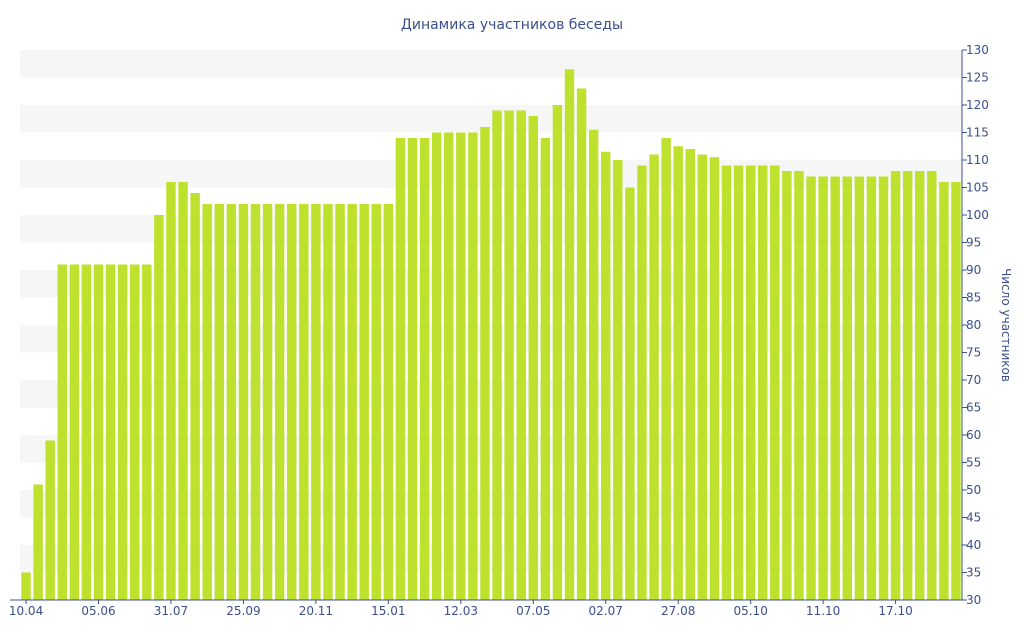  What do you see at coordinates (678, 611) in the screenshot?
I see `x-tick-label: 27.08` at bounding box center [678, 611].